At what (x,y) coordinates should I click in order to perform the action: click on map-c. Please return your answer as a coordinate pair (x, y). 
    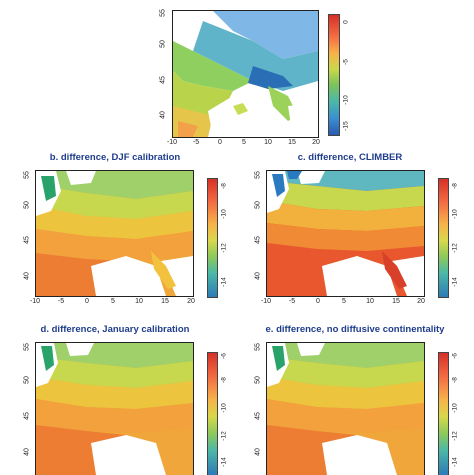
    Looking at the image, I should click on (345, 233).